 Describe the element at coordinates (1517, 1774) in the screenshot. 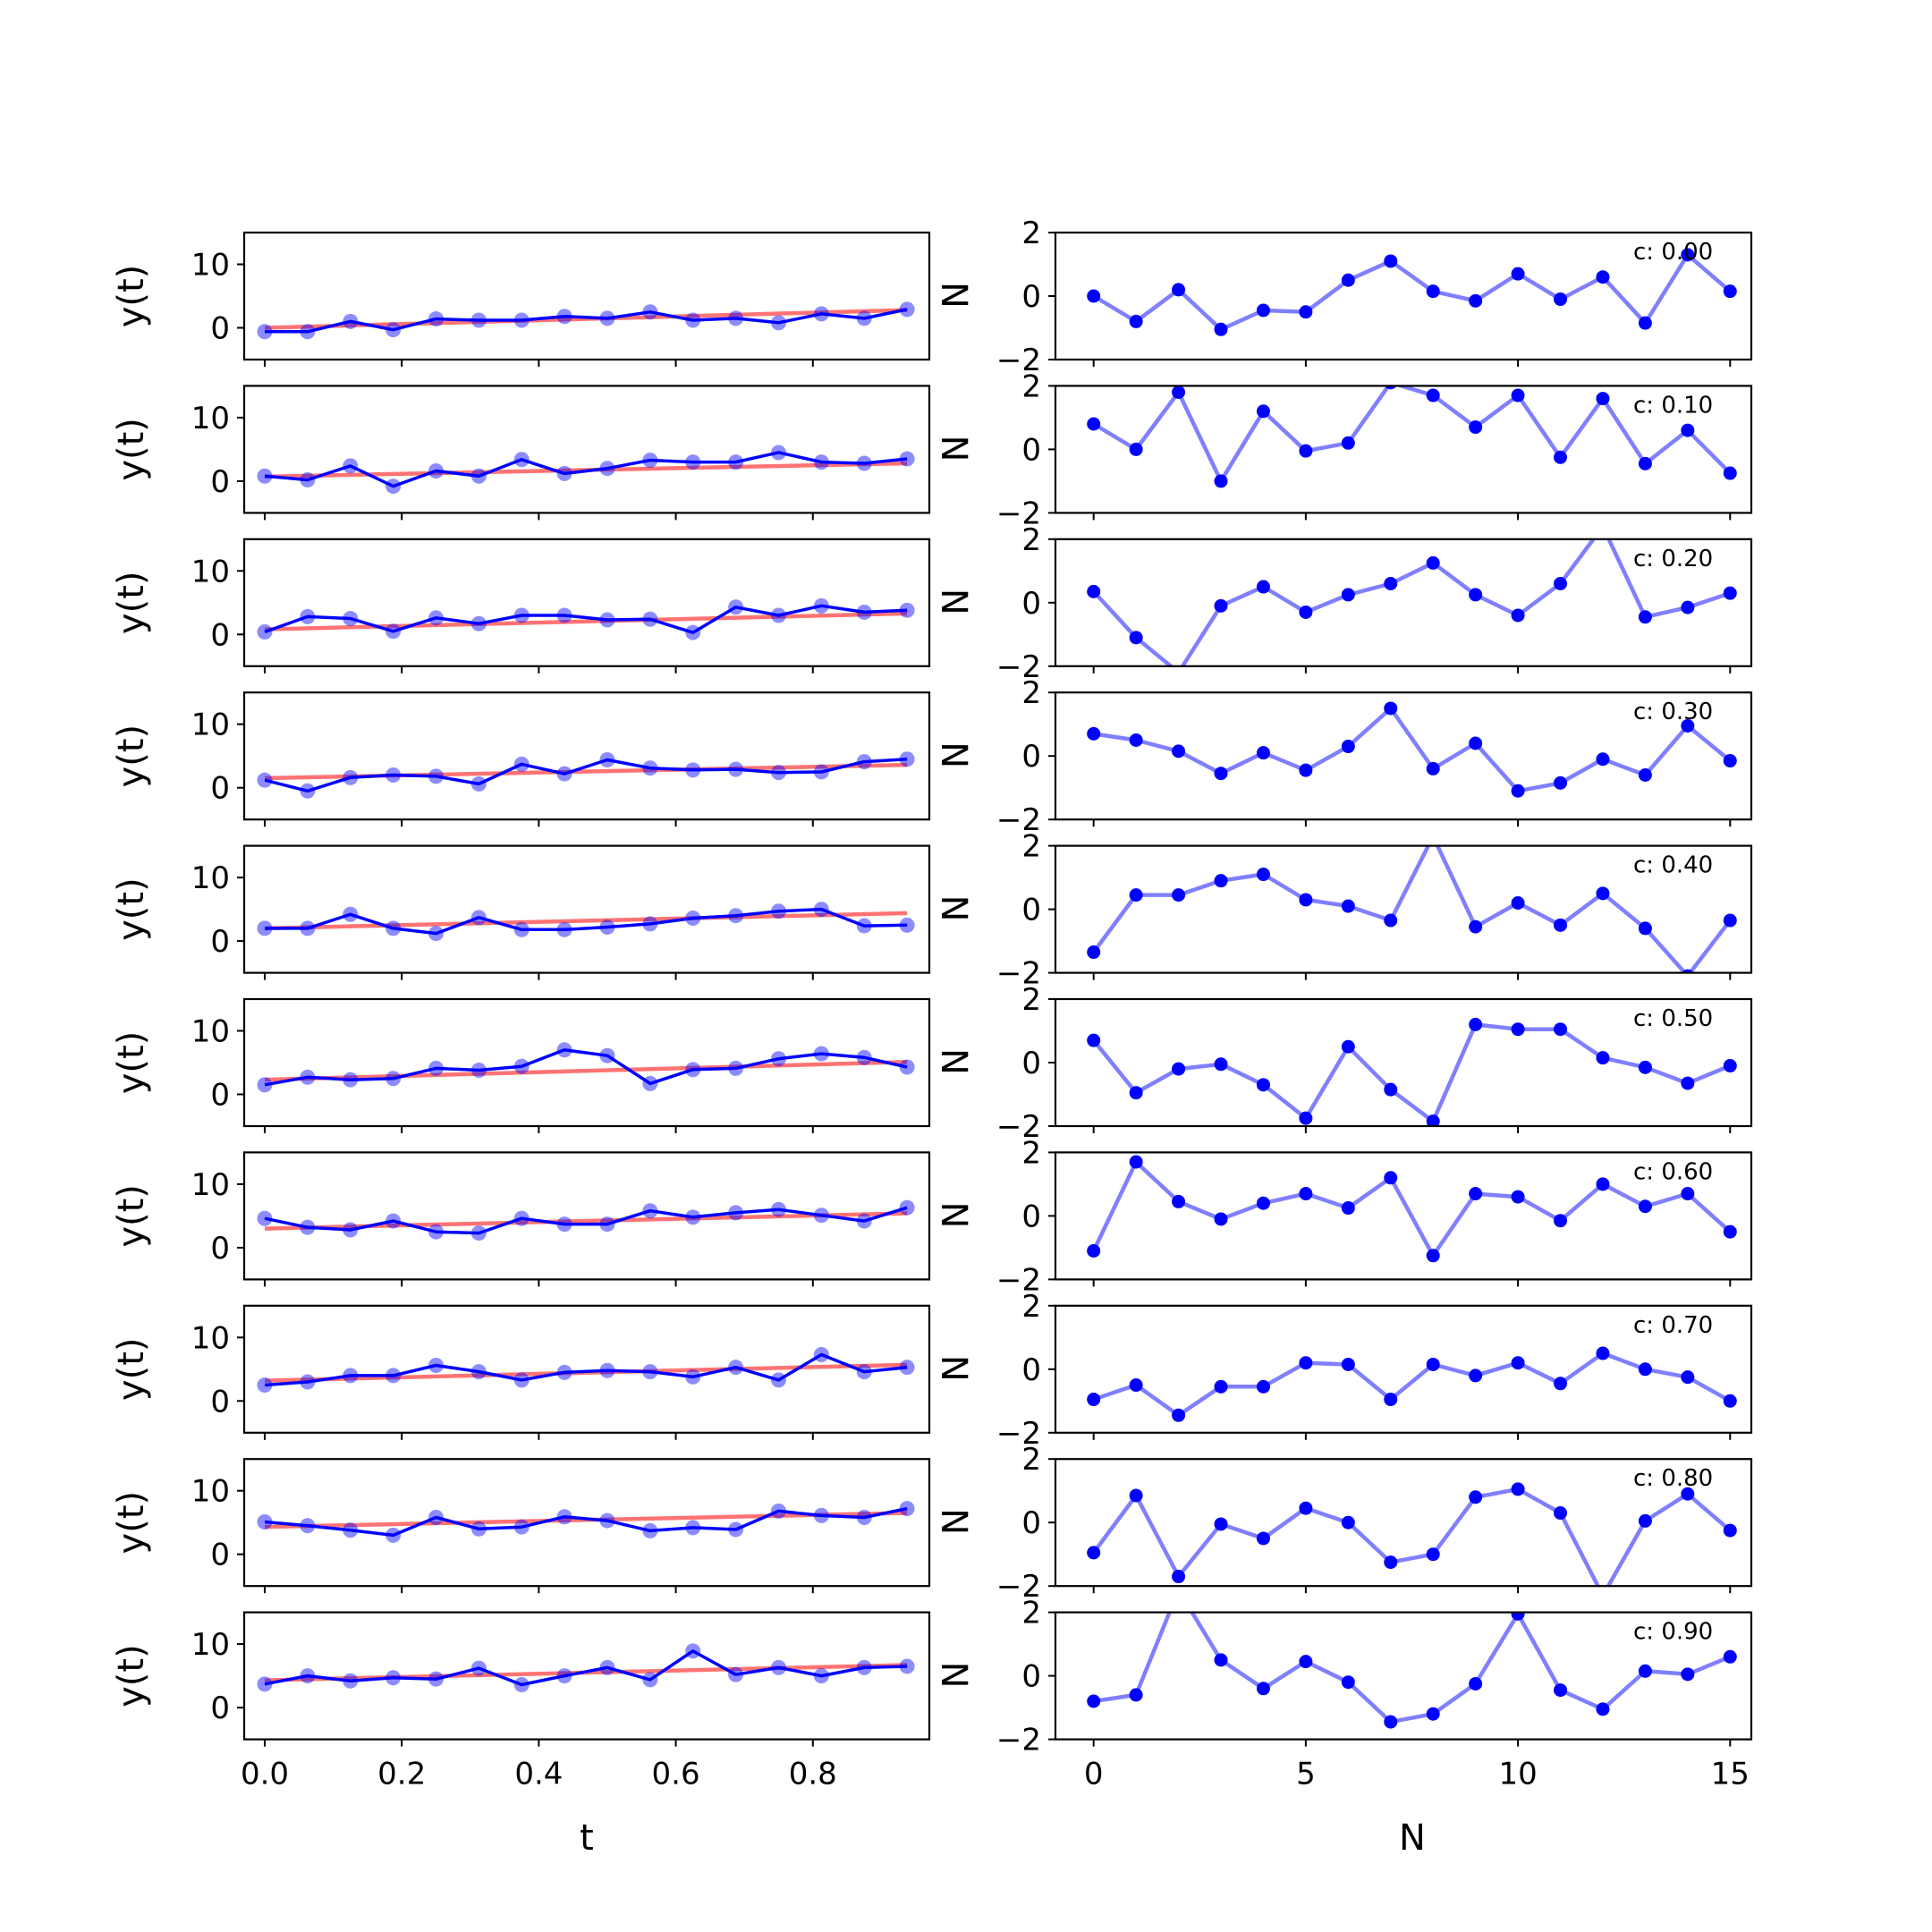

I see `x-tick-label: 10` at that location.